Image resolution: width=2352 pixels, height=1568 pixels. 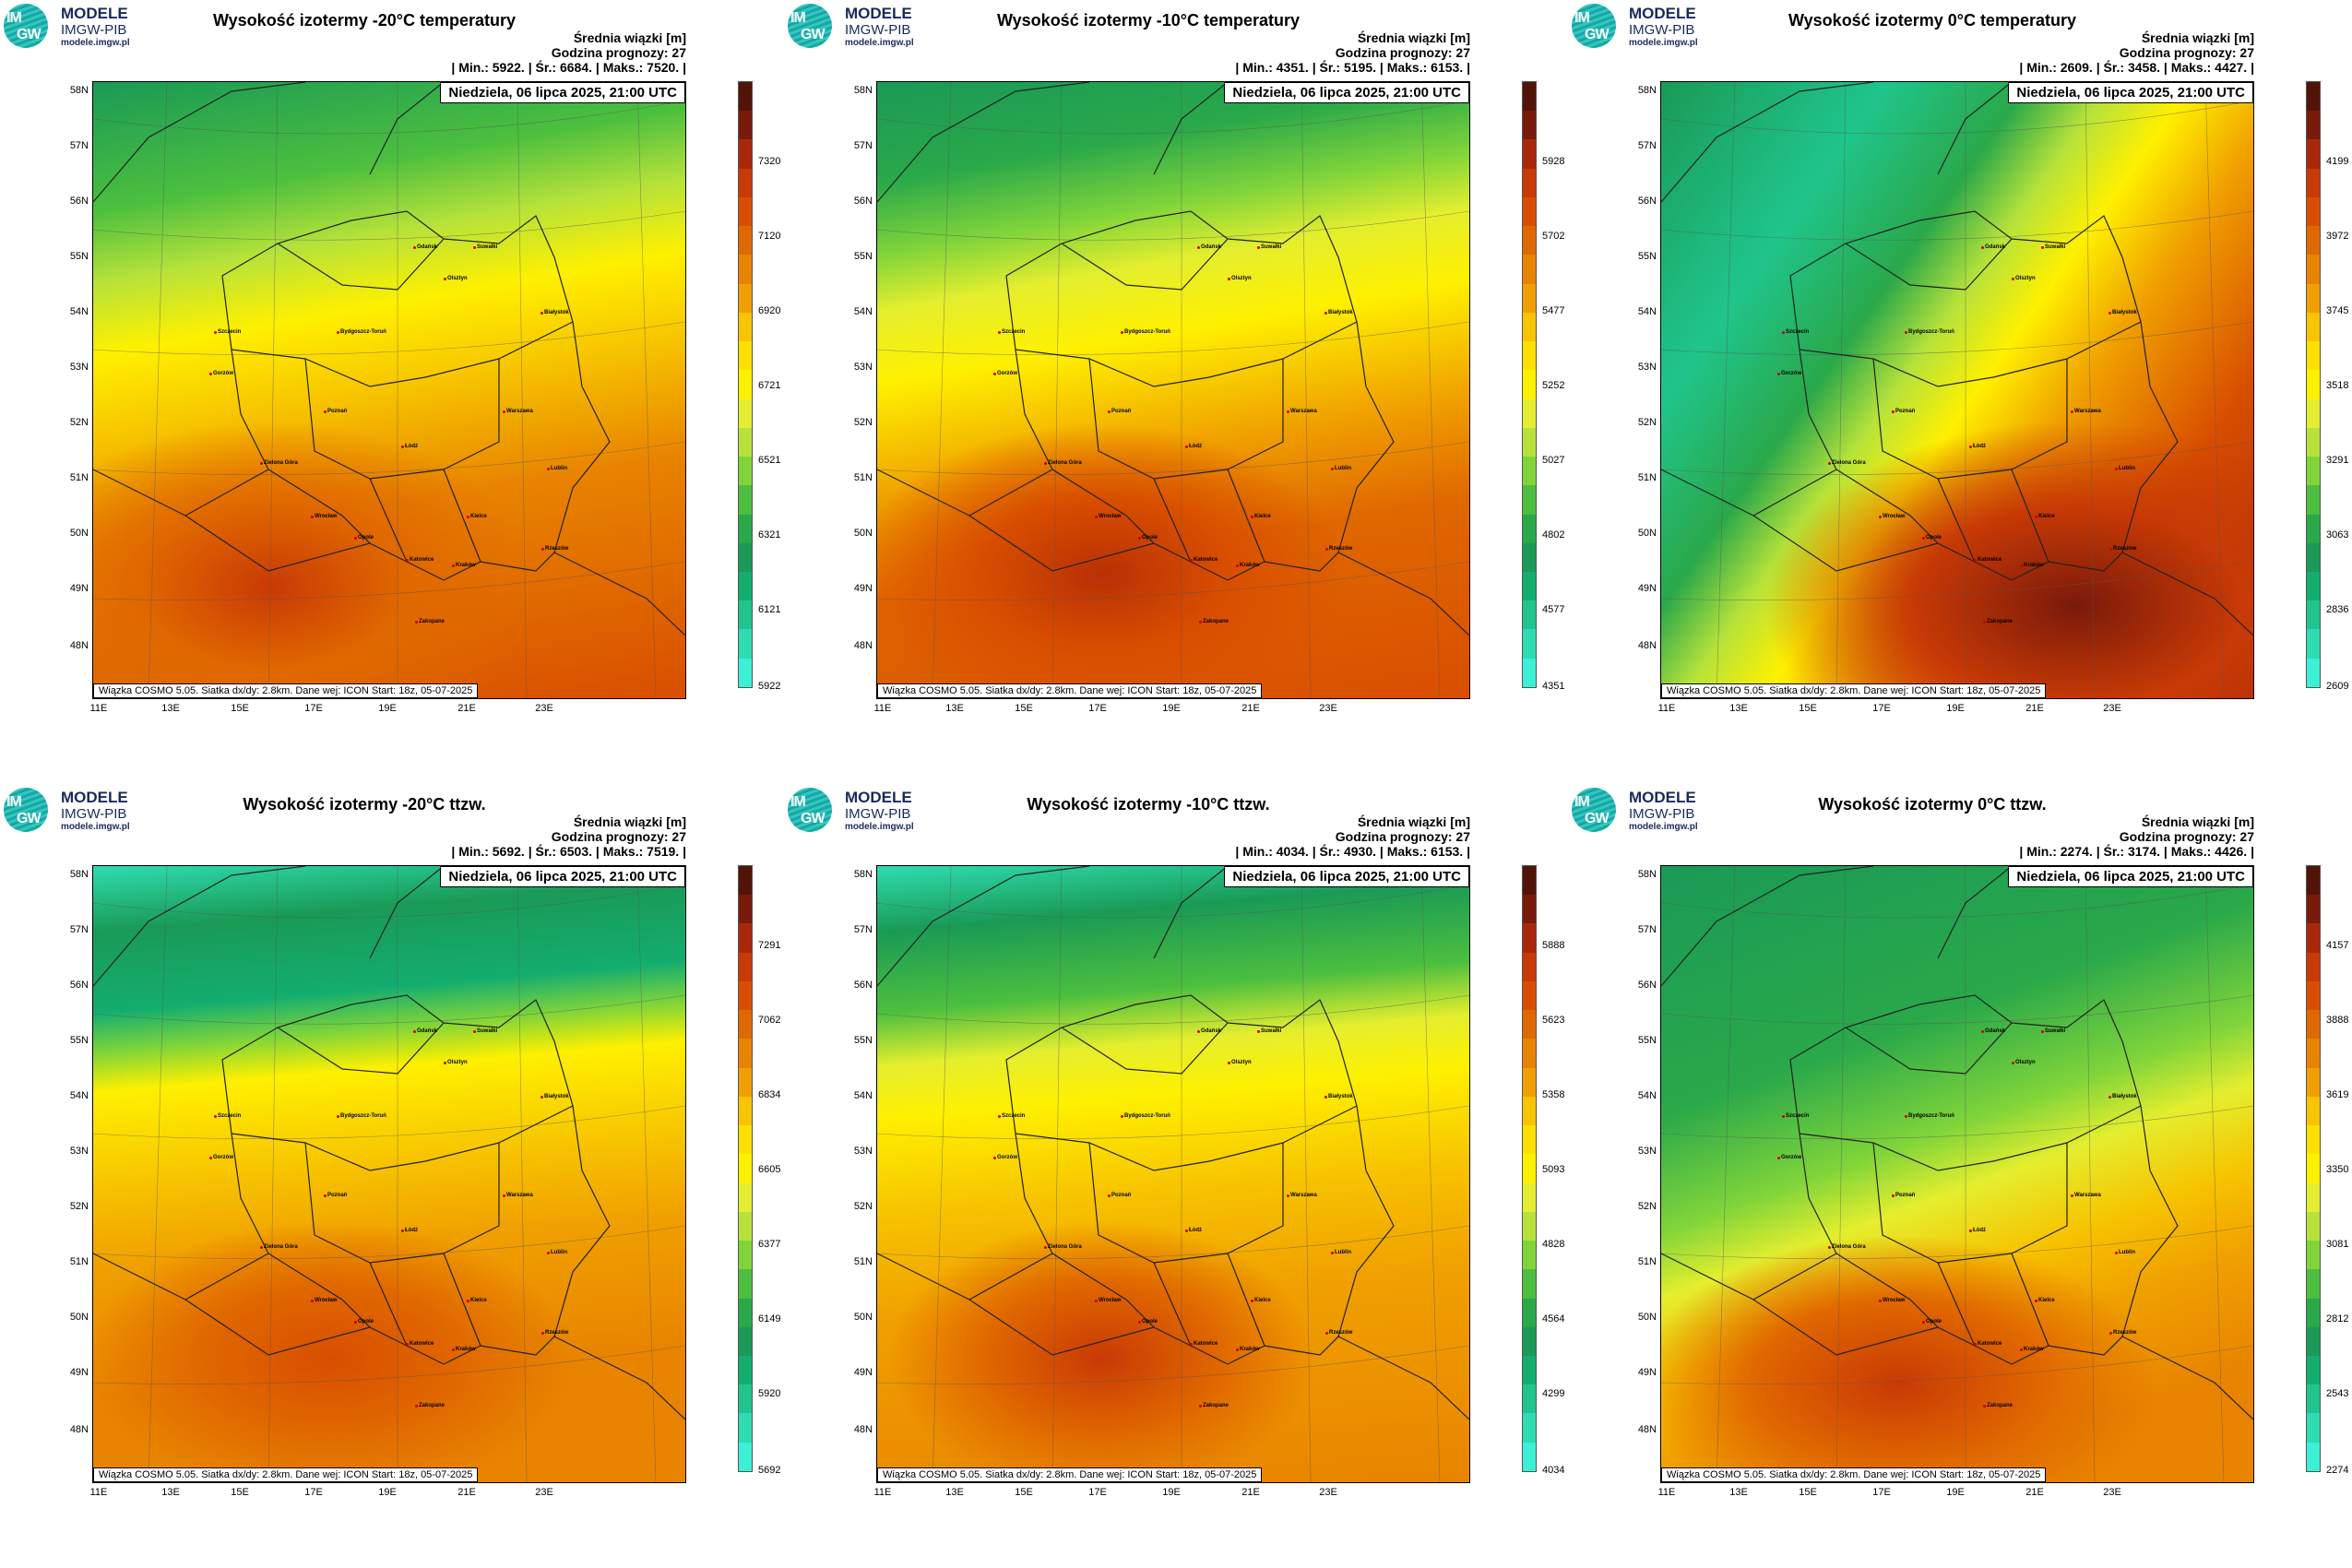 I want to click on colorbar-label: 5252, so click(x=1553, y=385).